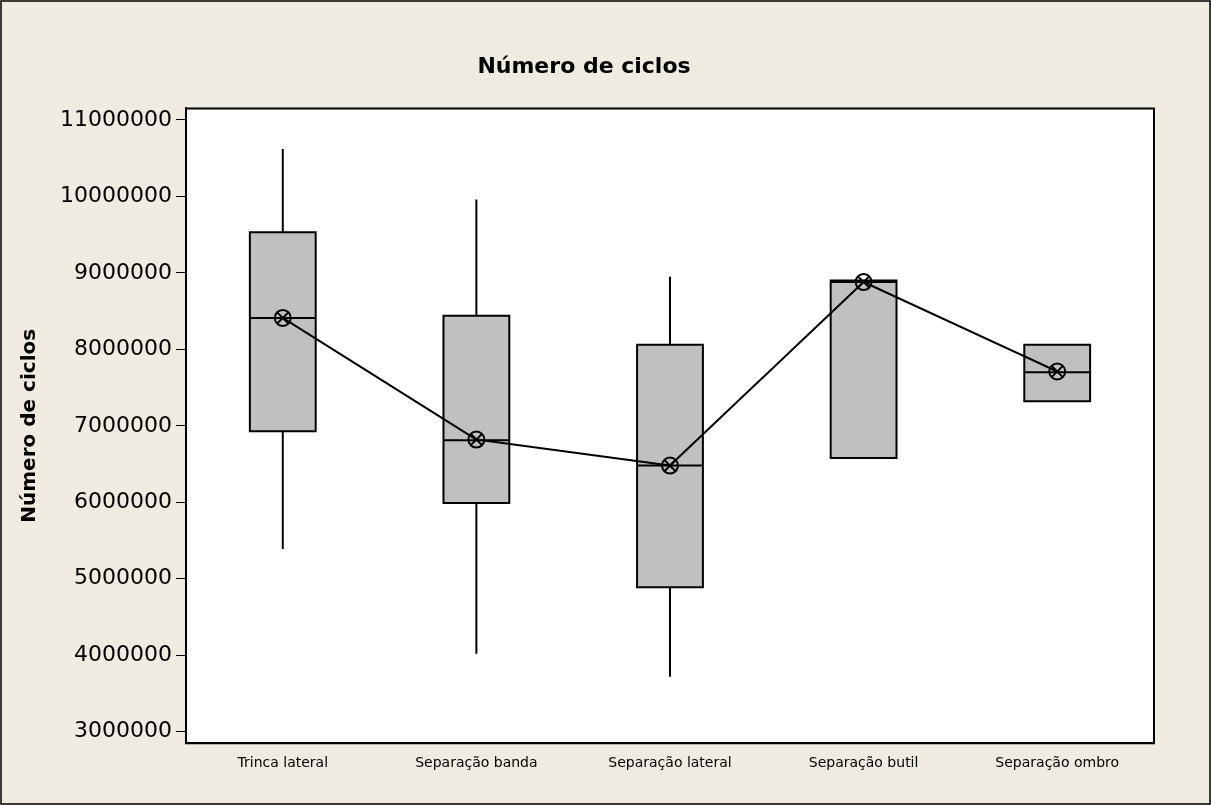 This screenshot has height=805, width=1211. What do you see at coordinates (122, 348) in the screenshot?
I see `y-tick-label: 8000000` at bounding box center [122, 348].